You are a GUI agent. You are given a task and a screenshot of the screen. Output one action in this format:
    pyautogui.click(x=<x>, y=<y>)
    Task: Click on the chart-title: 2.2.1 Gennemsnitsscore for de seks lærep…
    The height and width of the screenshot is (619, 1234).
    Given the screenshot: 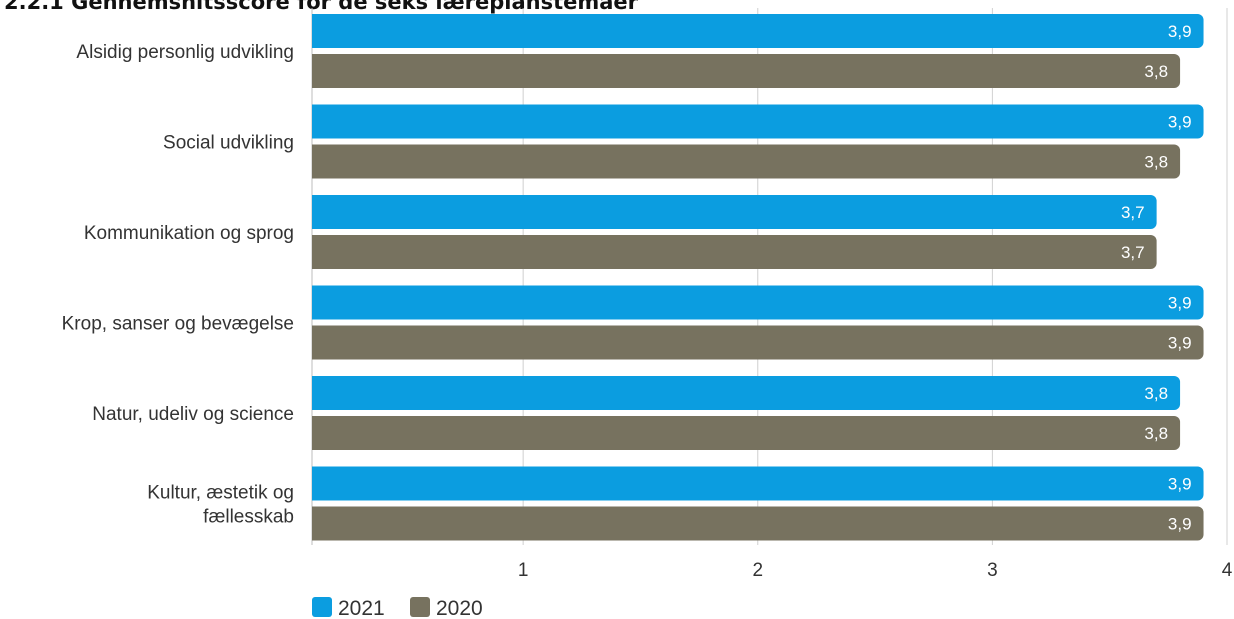 What is the action you would take?
    pyautogui.click(x=321, y=7)
    